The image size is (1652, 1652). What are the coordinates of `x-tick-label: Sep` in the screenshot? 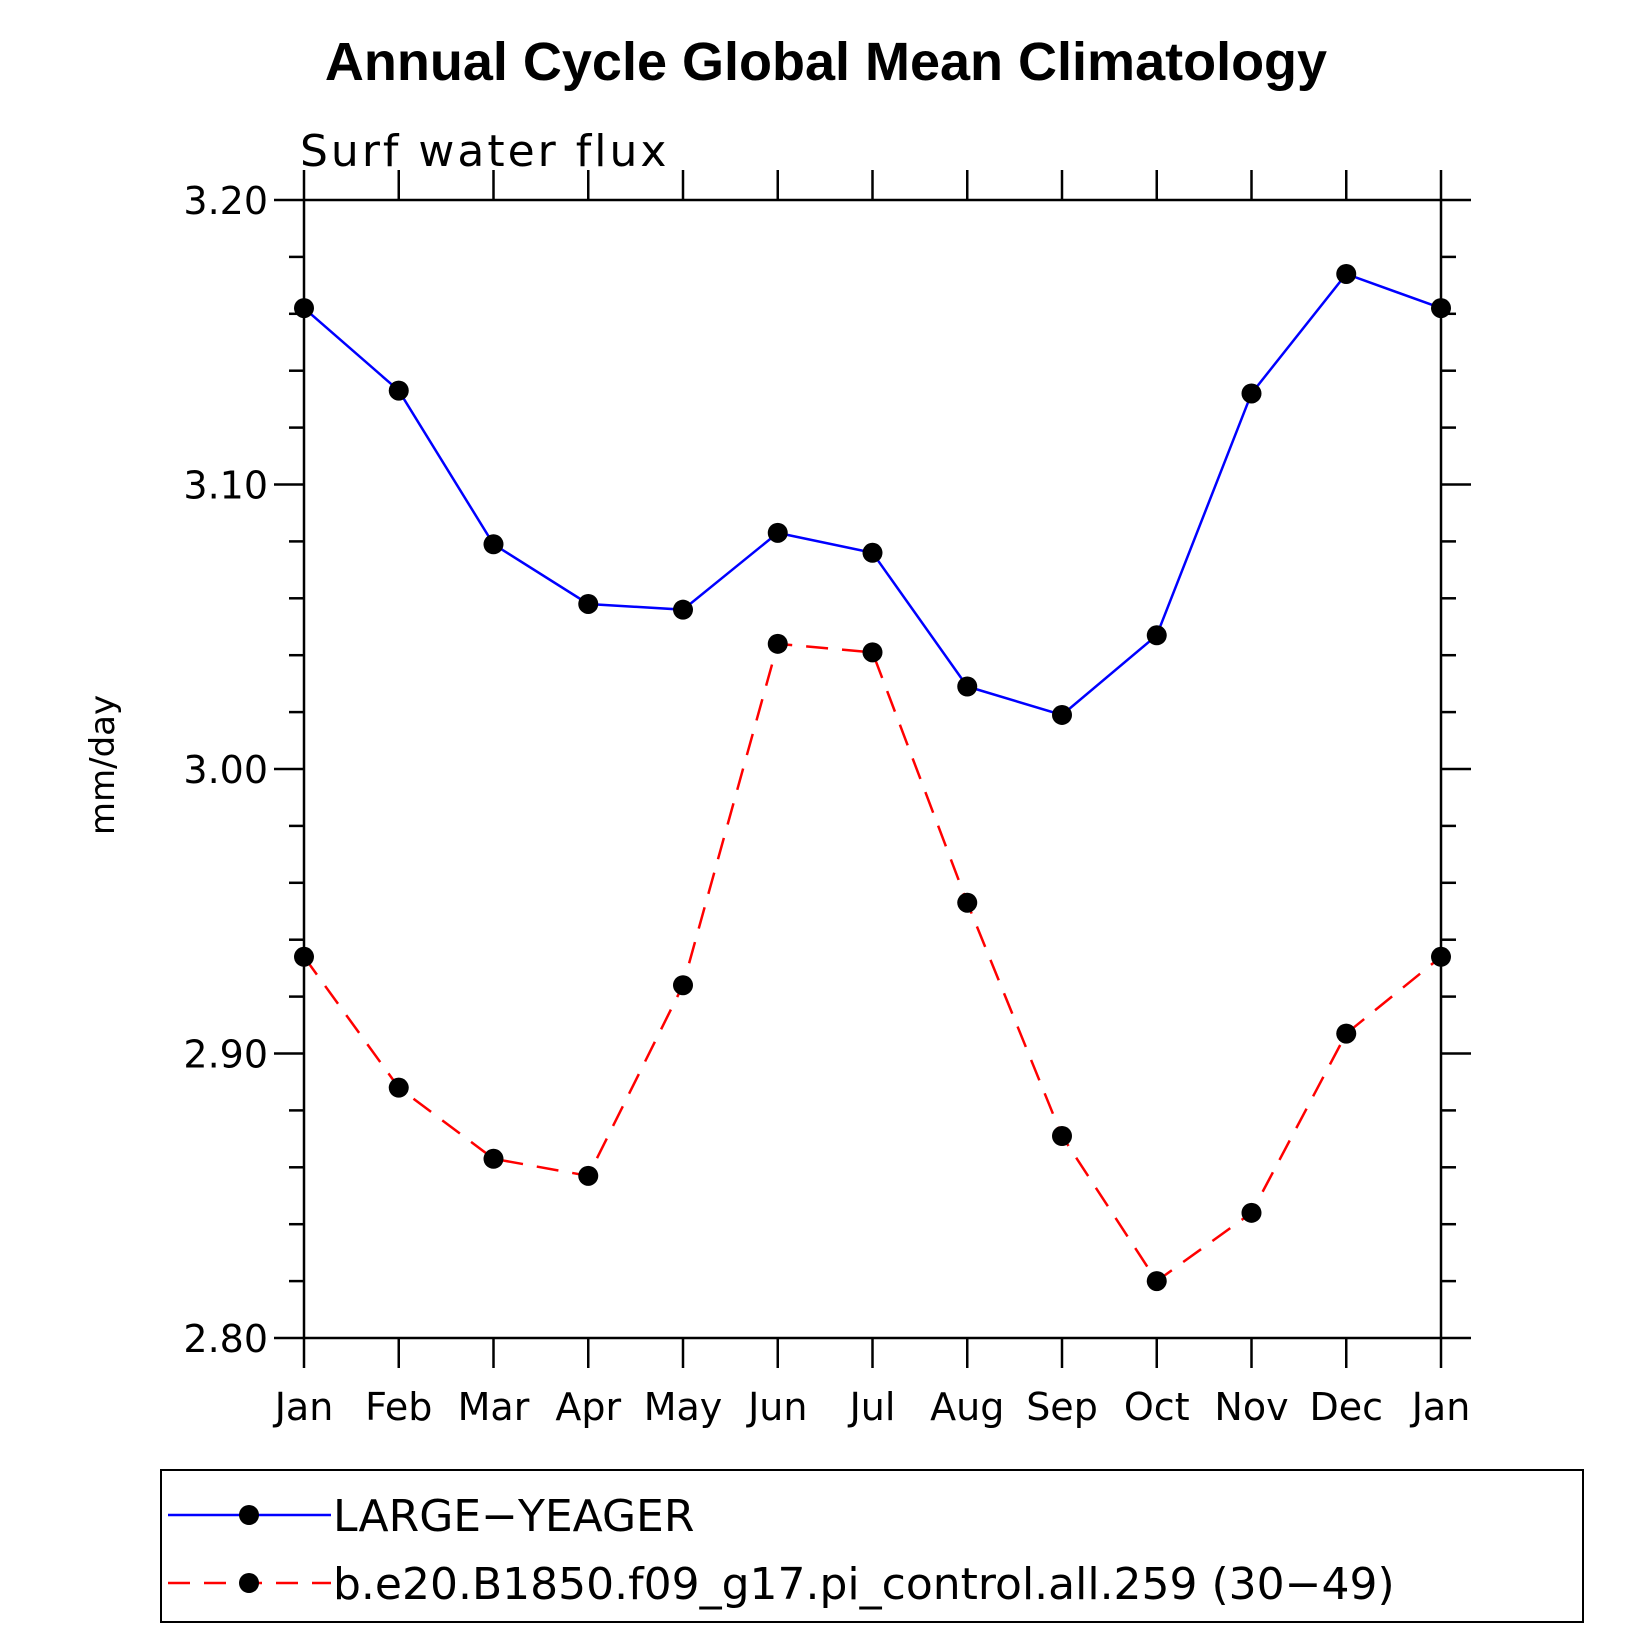 It's located at (1062, 1407).